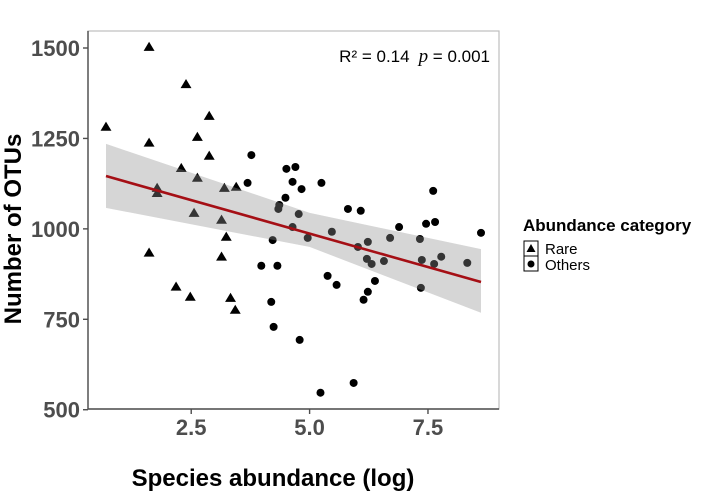  I want to click on legend-item-others: Others, so click(556, 264).